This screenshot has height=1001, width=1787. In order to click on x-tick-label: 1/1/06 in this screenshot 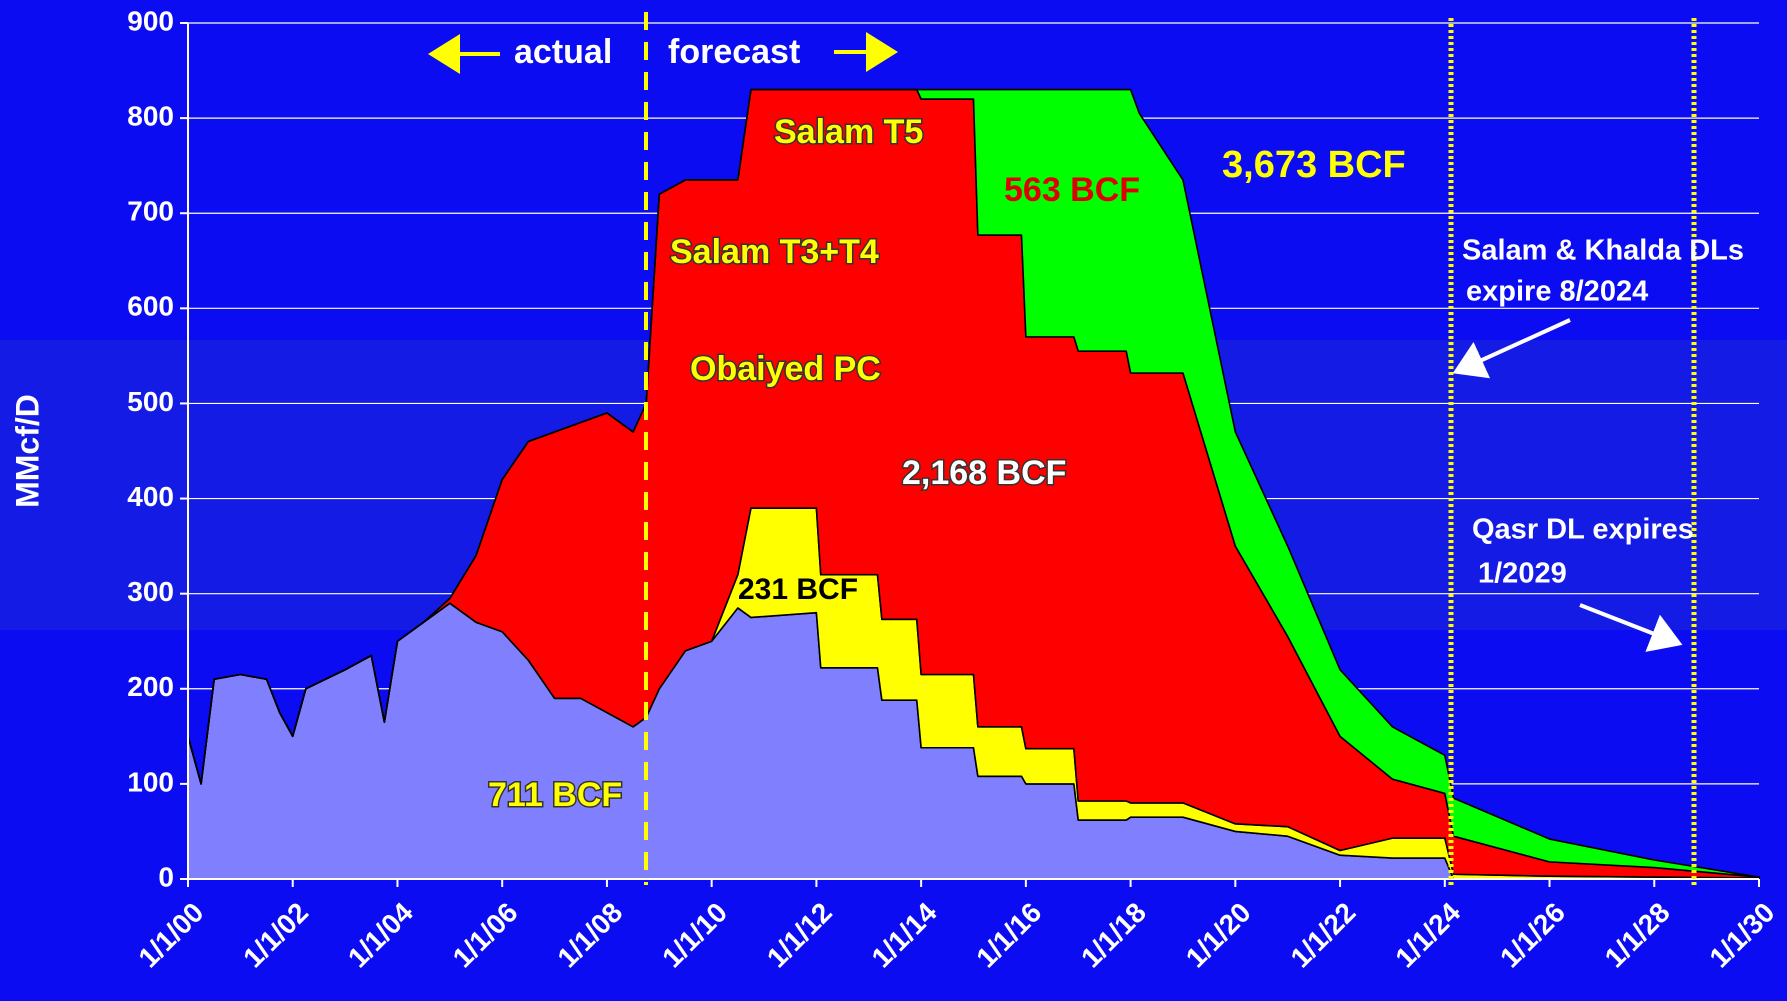, I will do `click(485, 935)`.